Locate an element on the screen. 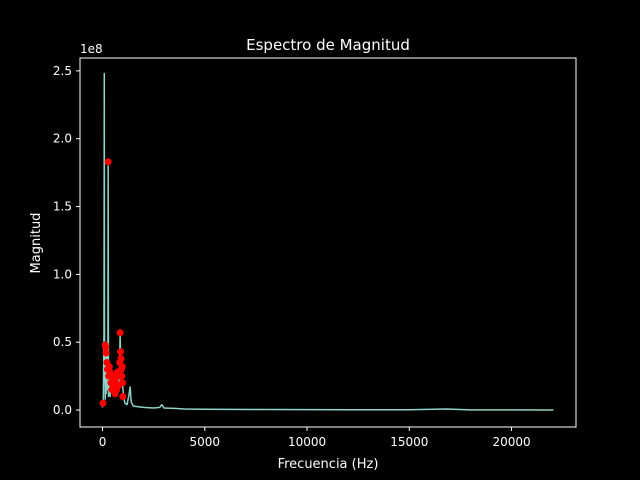 This screenshot has height=480, width=640. y-tick-label: 0.5 is located at coordinates (62, 342).